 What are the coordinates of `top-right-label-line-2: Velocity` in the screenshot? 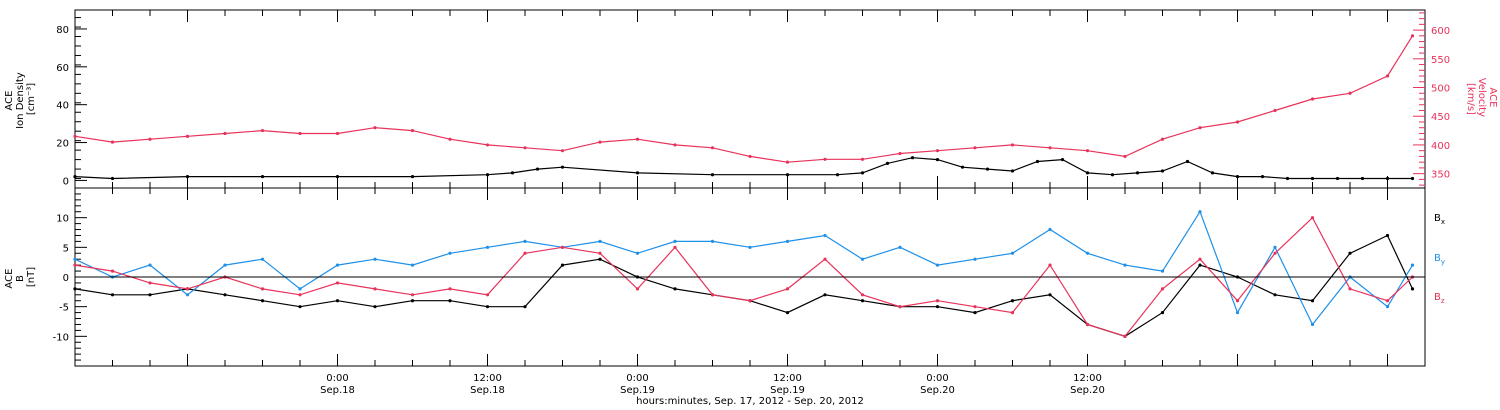 It's located at (1481, 97).